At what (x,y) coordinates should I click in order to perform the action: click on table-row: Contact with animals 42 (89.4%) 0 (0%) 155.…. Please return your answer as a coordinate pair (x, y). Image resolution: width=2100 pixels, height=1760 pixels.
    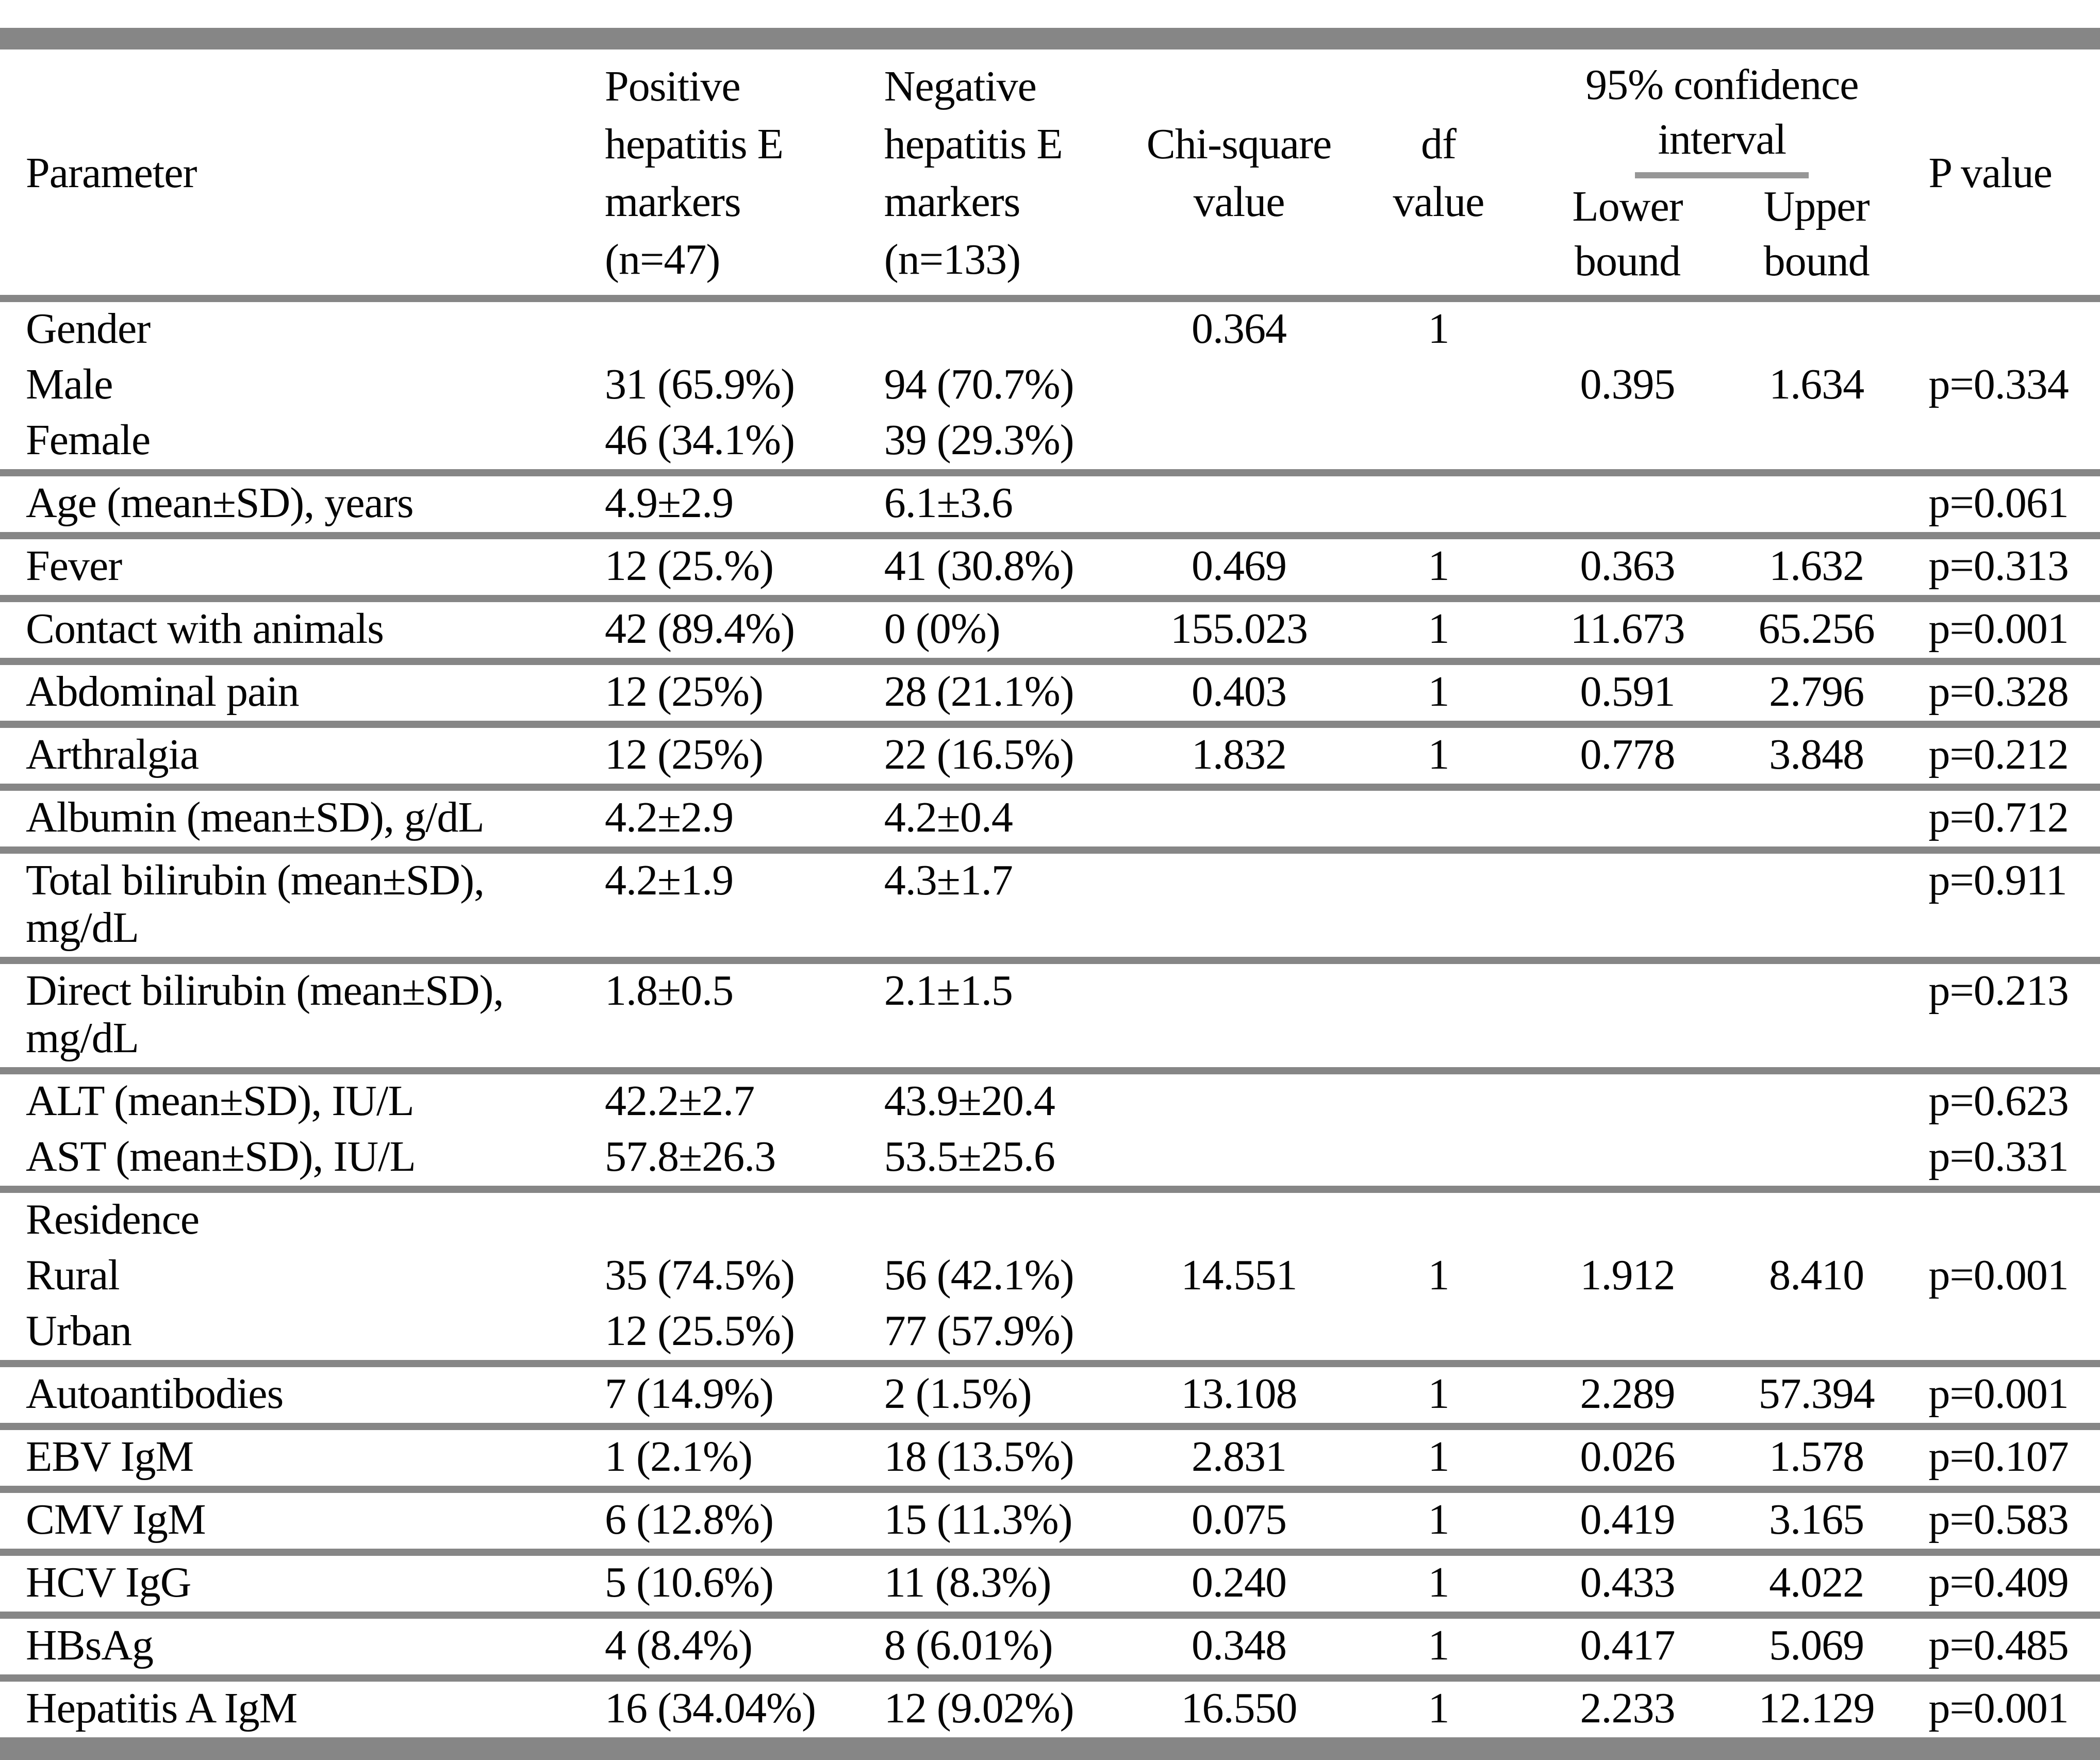
    Looking at the image, I should click on (1050, 627).